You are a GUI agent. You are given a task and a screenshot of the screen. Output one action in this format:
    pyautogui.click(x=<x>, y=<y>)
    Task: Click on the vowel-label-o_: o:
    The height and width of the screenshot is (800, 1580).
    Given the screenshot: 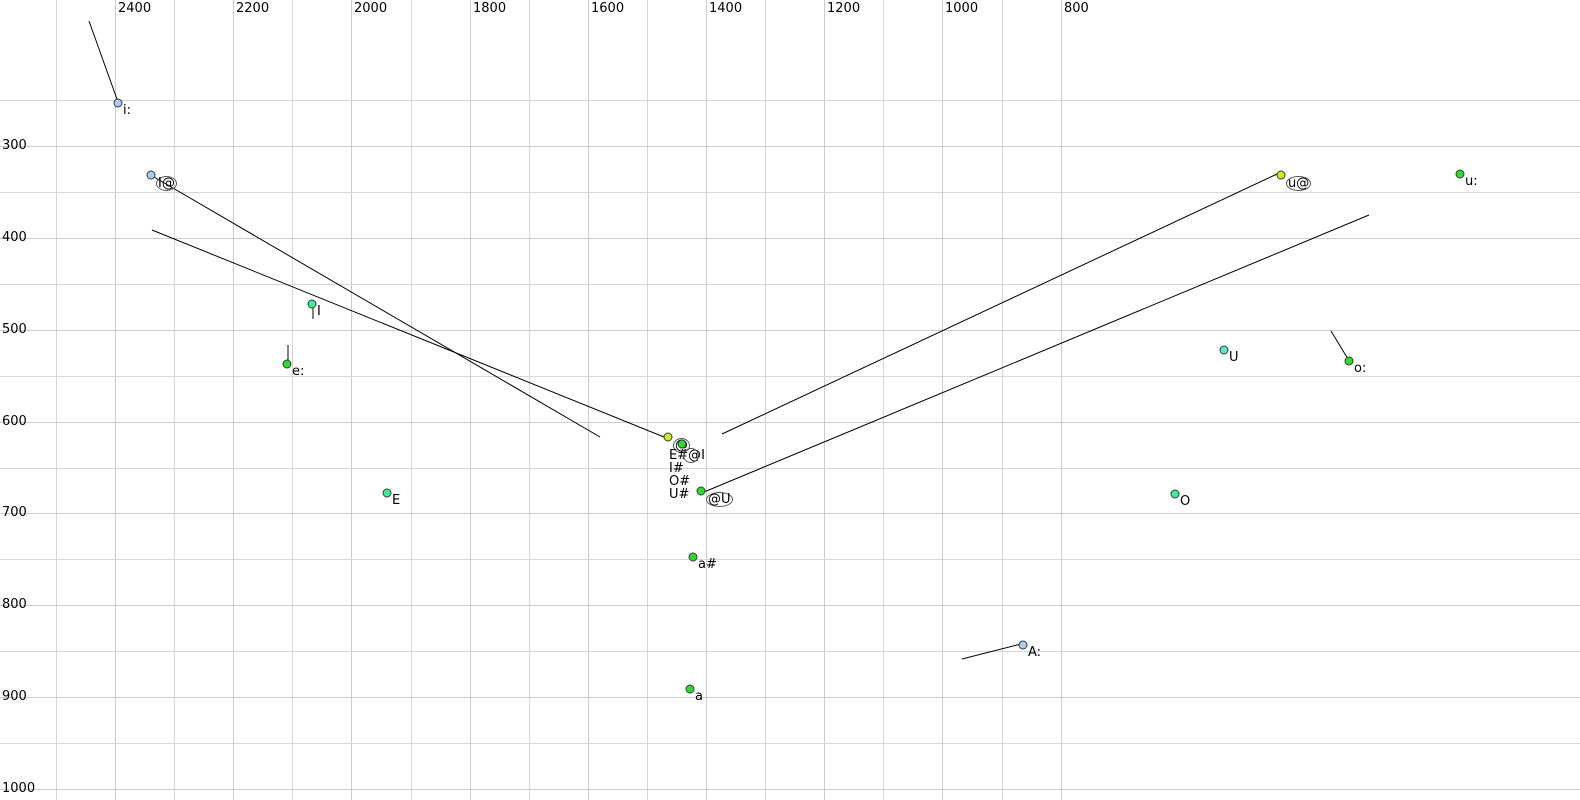 What is the action you would take?
    pyautogui.click(x=1360, y=368)
    